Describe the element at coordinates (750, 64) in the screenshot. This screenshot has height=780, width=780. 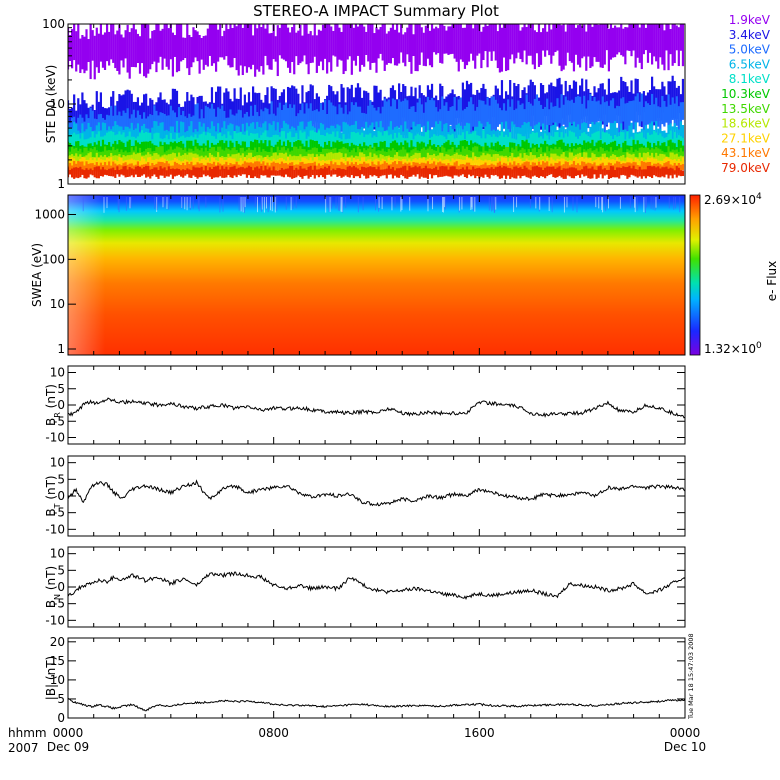
I see `legend-item: 6.5keV` at that location.